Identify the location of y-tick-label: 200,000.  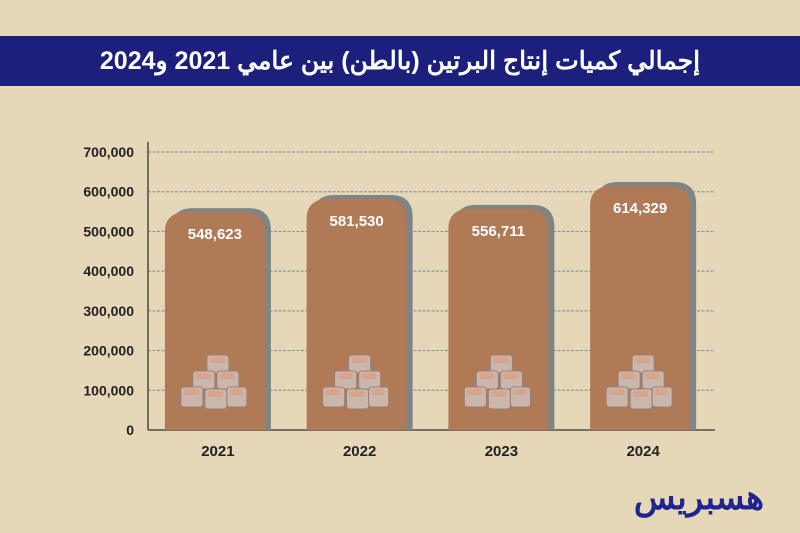
(108, 351).